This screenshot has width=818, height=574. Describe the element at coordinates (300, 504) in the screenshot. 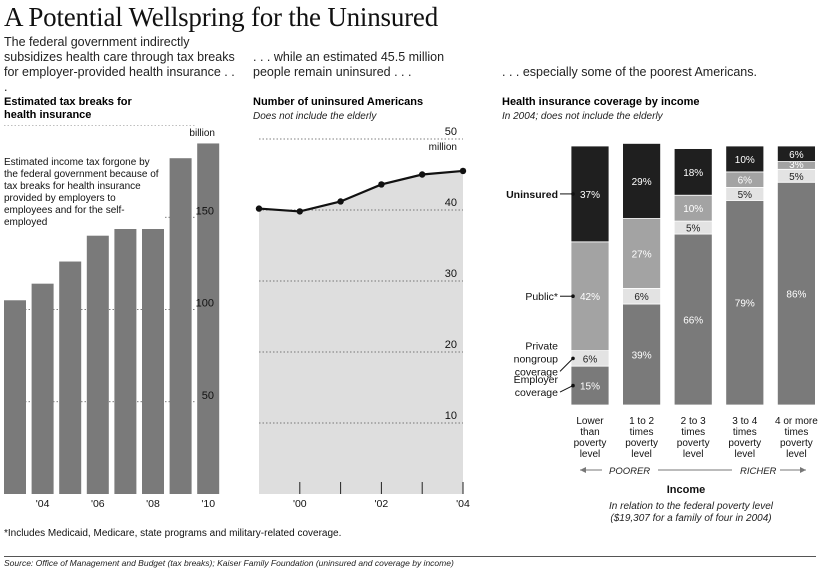

I see `uninsured-x-tick-label: '00` at that location.